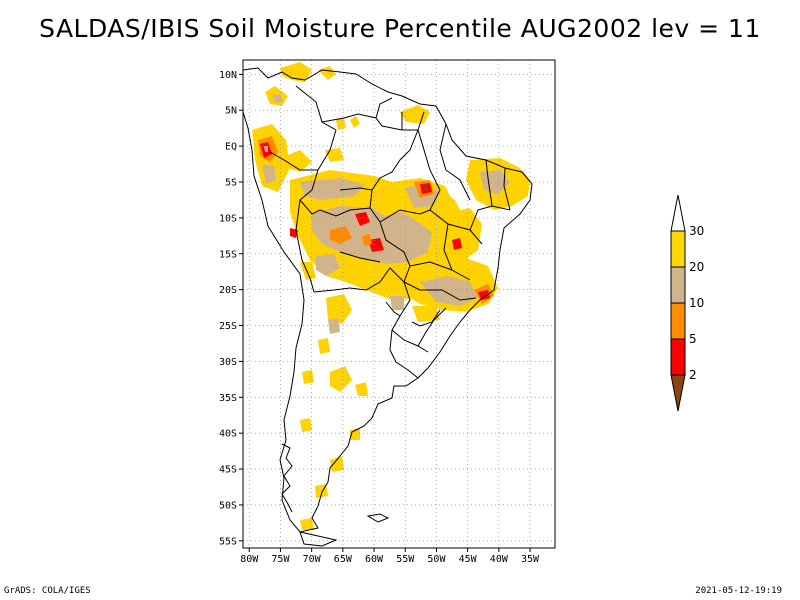 The height and width of the screenshot is (600, 800). I want to click on colorbar-label: 20, so click(696, 267).